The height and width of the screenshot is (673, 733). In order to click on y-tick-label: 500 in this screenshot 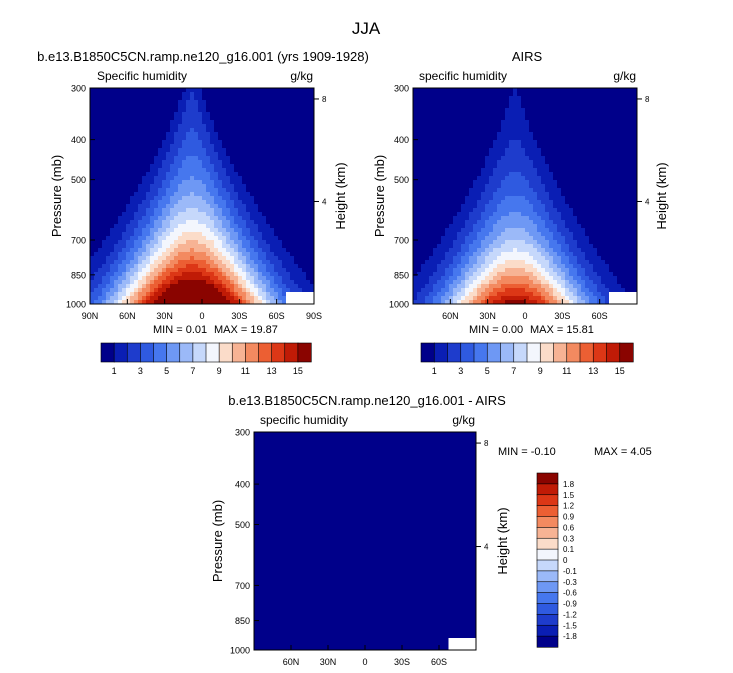, I will do `click(78, 180)`.